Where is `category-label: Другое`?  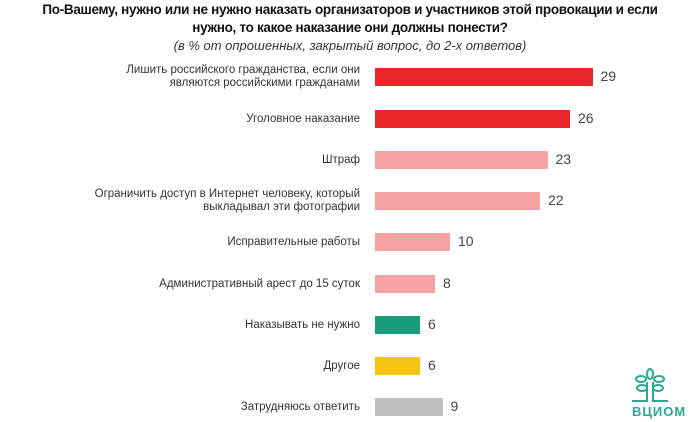 category-label: Другое is located at coordinates (195, 366).